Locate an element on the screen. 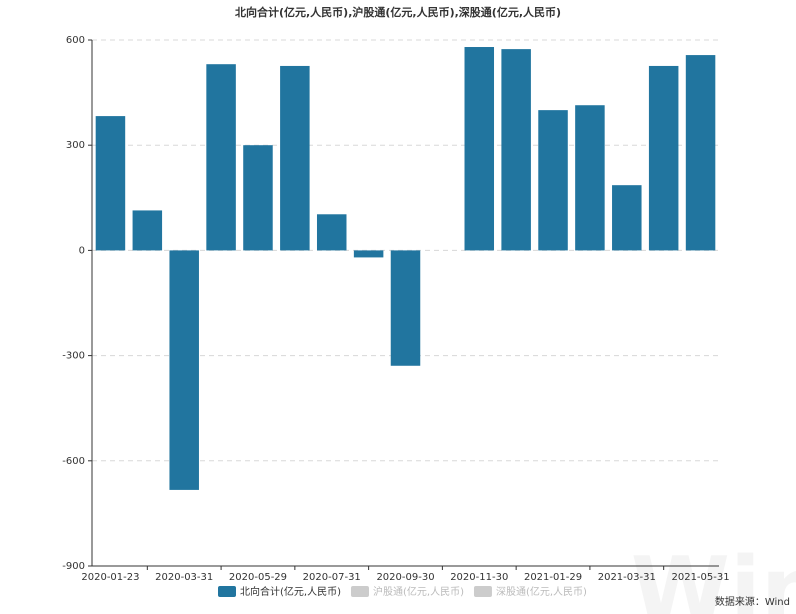 This screenshot has width=796, height=614. x-tick-label: 2020-01-23 is located at coordinates (110, 577).